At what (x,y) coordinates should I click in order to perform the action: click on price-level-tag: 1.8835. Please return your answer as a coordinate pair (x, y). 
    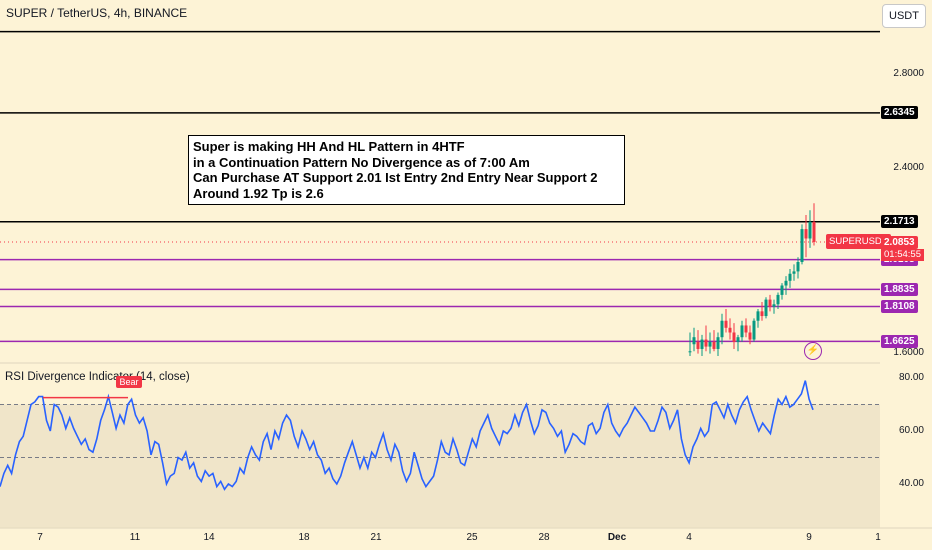
    Looking at the image, I should click on (899, 289).